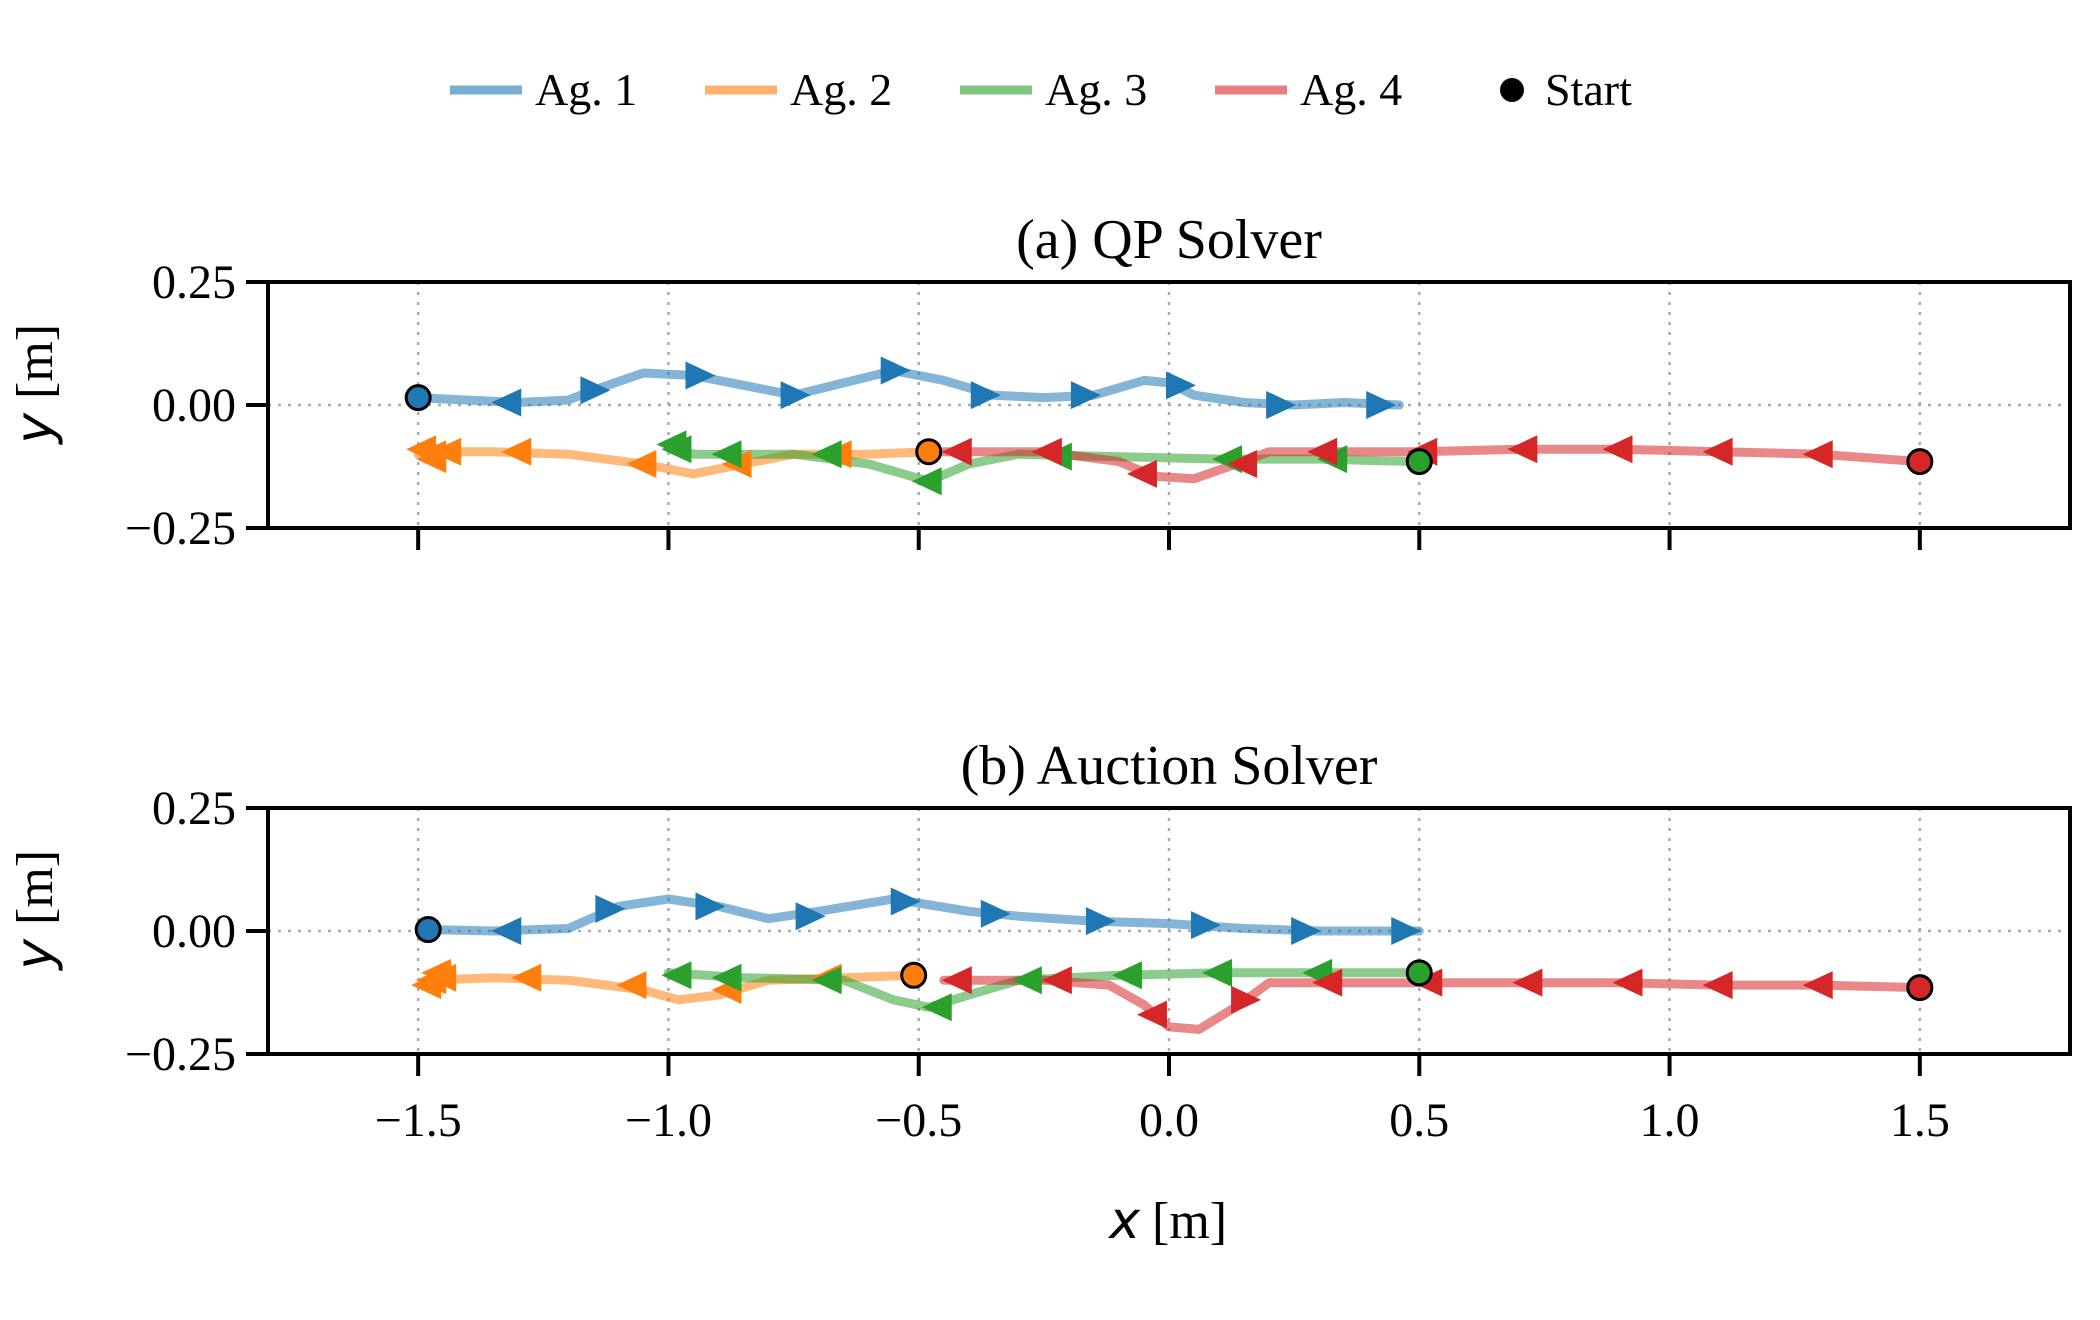 The height and width of the screenshot is (1320, 2100). What do you see at coordinates (1512, 90) in the screenshot?
I see `legend-swatch-start-marker` at bounding box center [1512, 90].